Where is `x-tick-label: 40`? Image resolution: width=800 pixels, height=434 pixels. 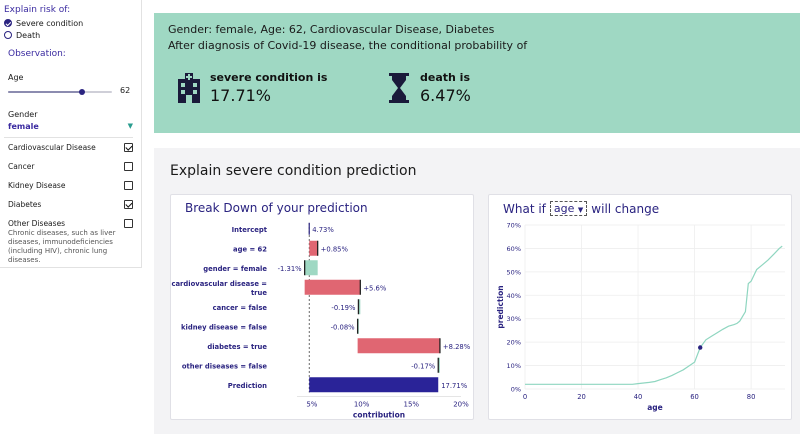 x-tick-label: 40 is located at coordinates (638, 397).